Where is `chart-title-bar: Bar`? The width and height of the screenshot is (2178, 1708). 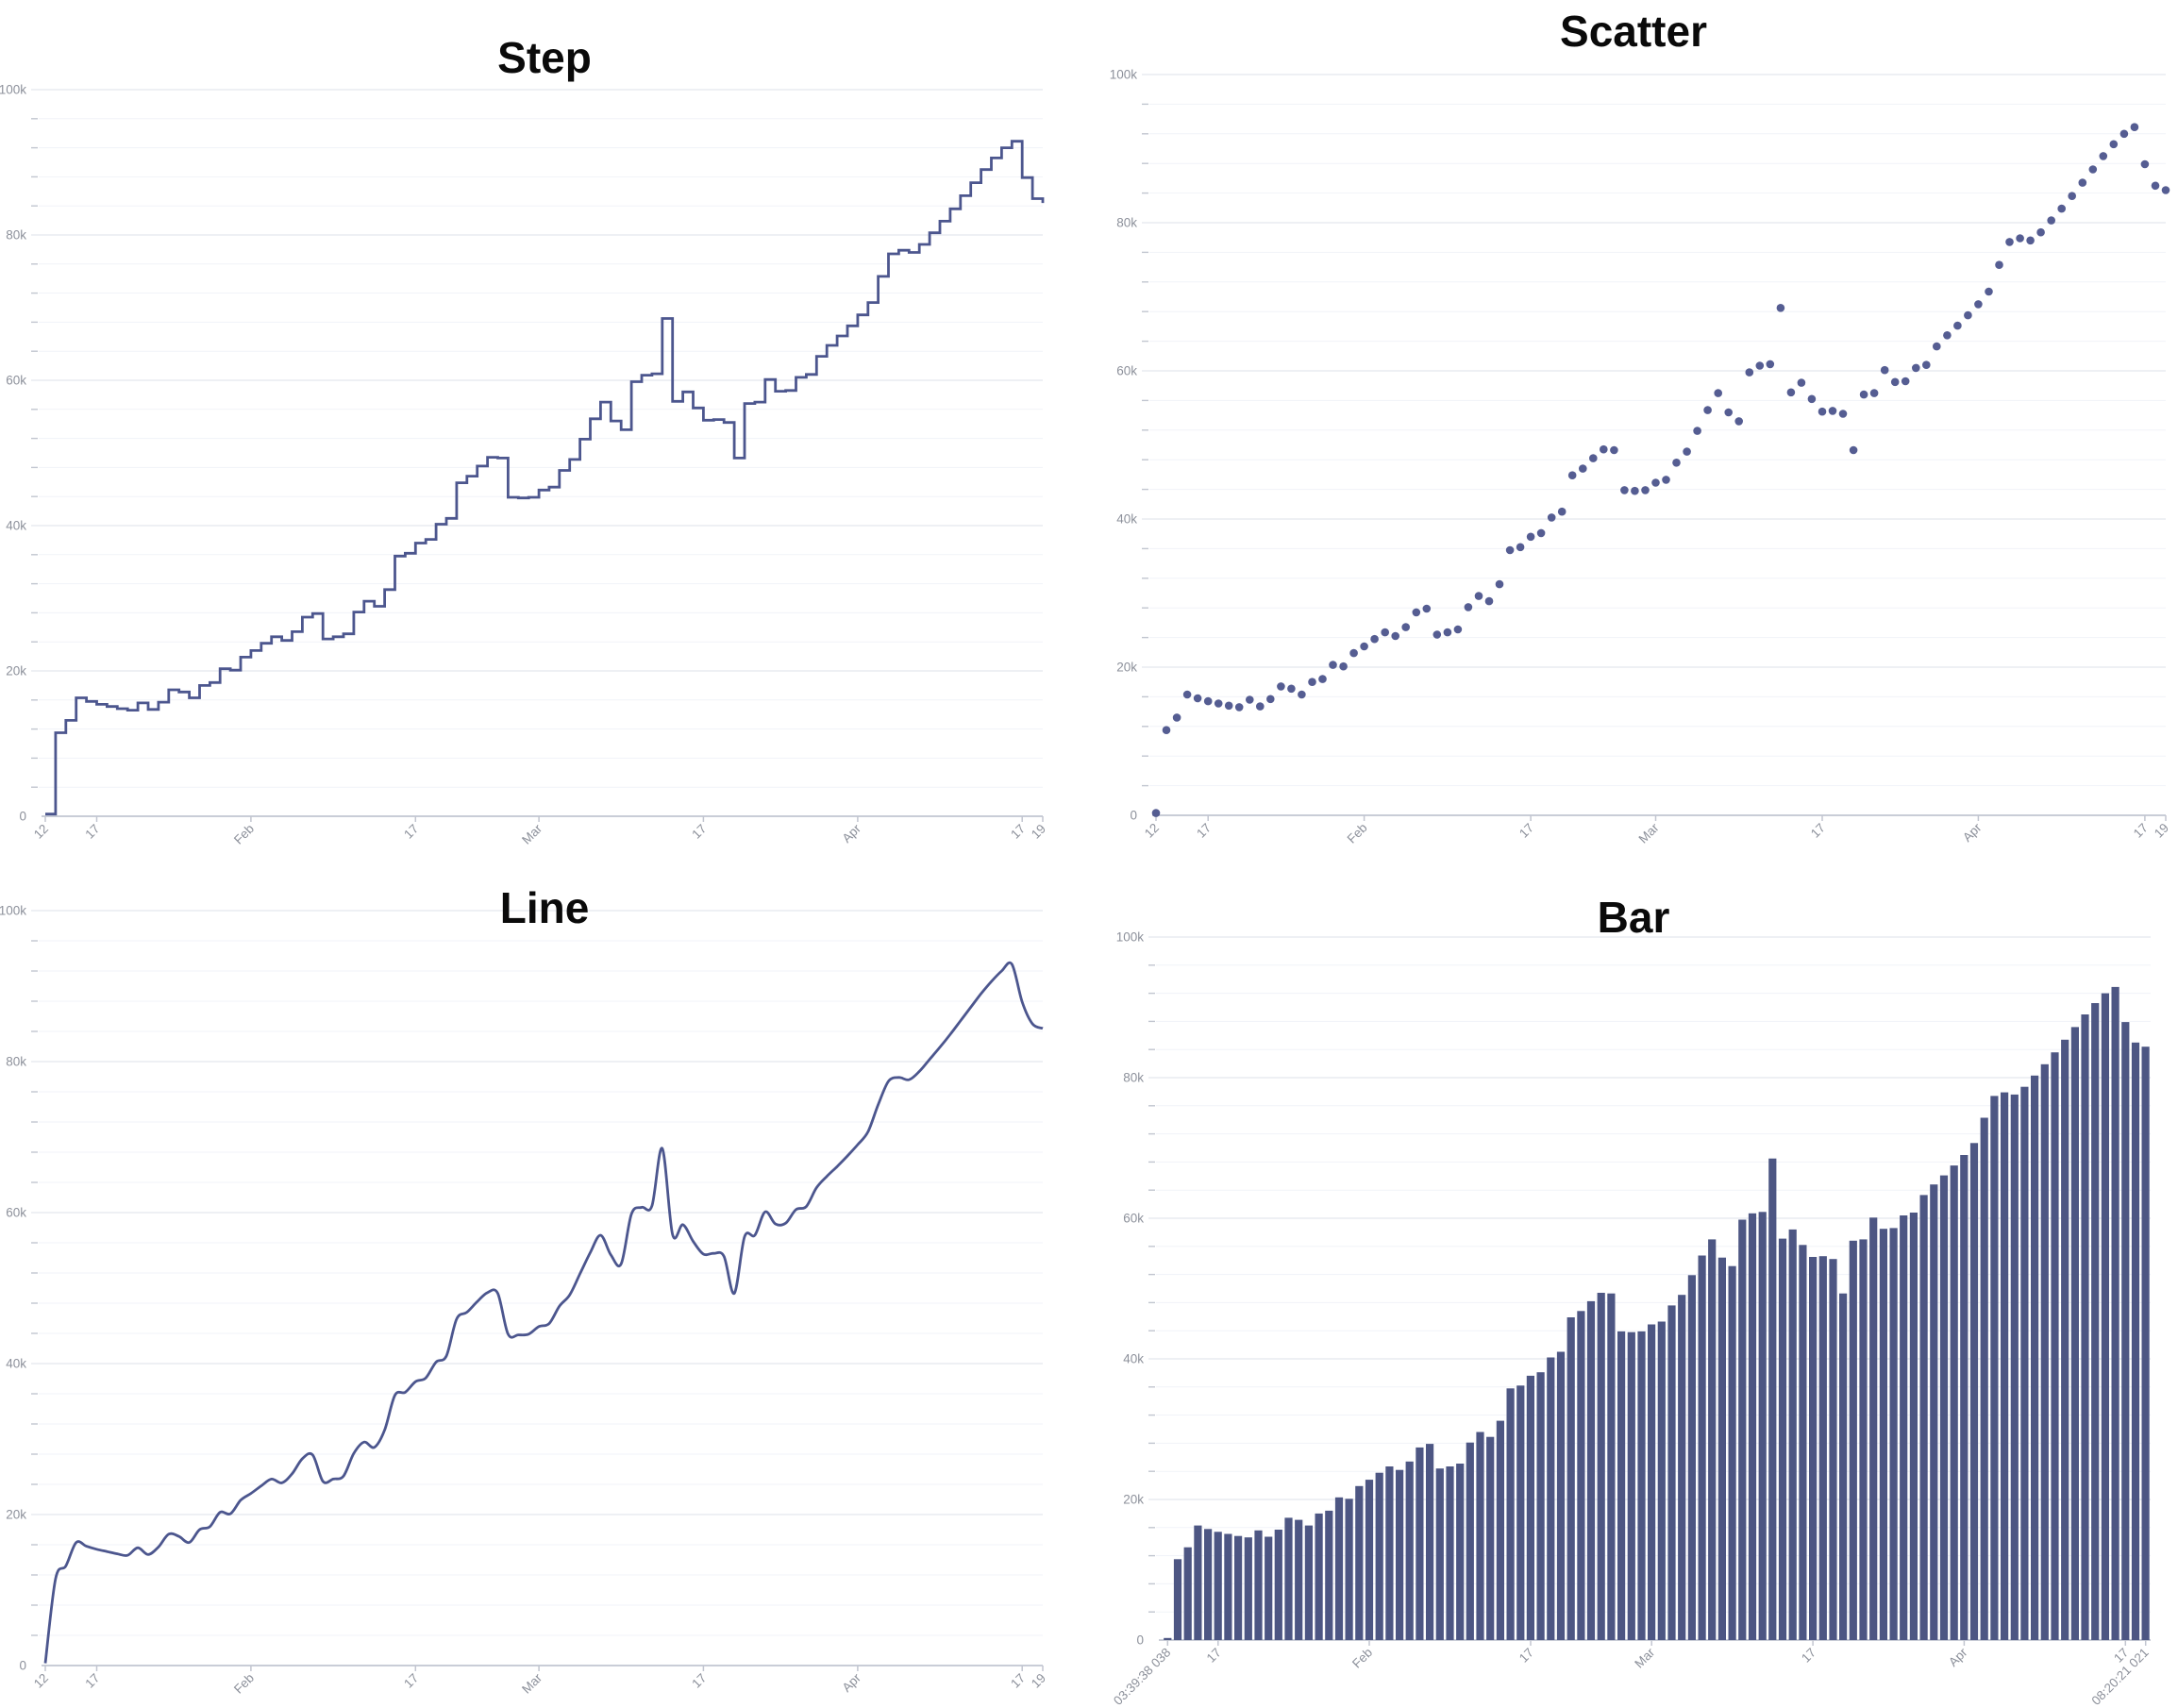 chart-title-bar: Bar is located at coordinates (1633, 917).